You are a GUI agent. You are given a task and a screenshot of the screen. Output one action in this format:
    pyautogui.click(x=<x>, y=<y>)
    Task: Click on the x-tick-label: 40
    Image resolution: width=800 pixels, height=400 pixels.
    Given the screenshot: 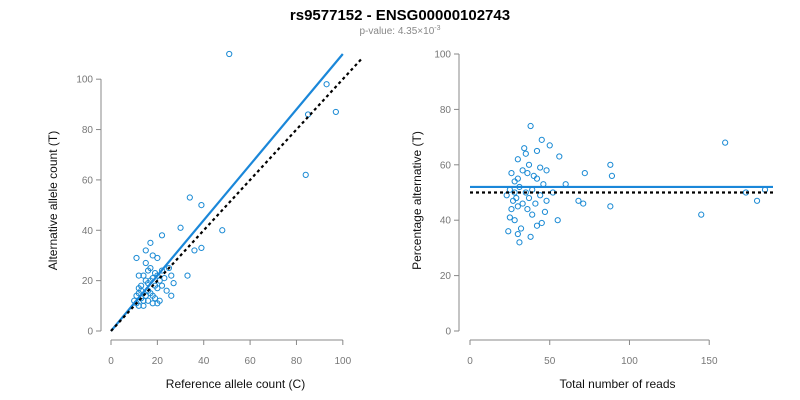 What is the action you would take?
    pyautogui.click(x=204, y=361)
    